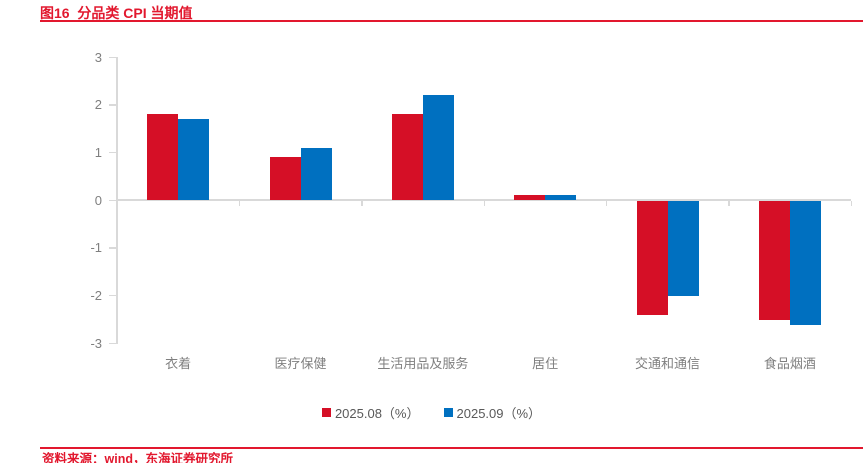 Image resolution: width=863 pixels, height=463 pixels. What do you see at coordinates (96, 343) in the screenshot?
I see `y-tick-label: -3` at bounding box center [96, 343].